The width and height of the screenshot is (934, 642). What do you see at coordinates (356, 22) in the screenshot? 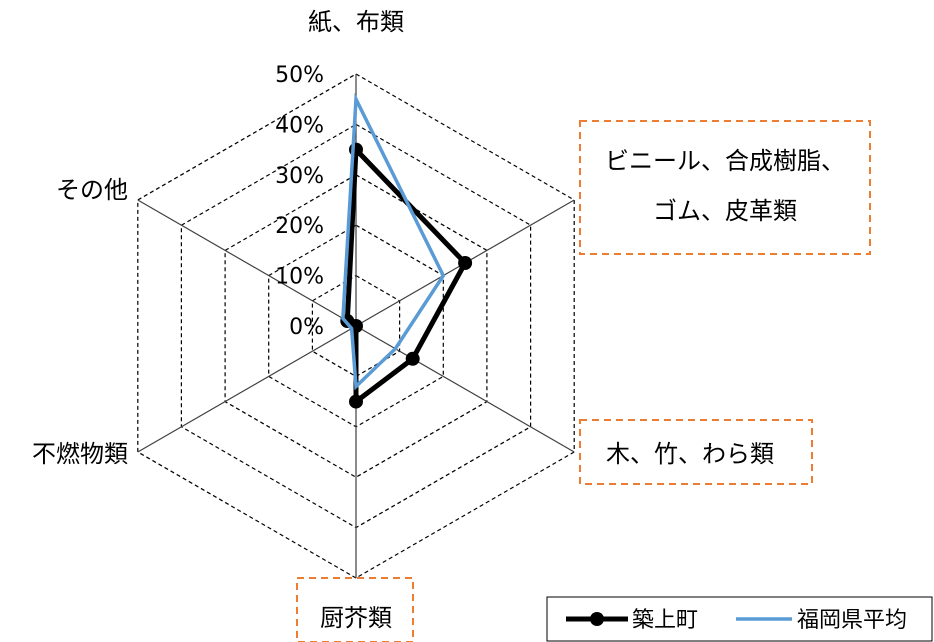
I see `category-label-0: 紙、布類` at bounding box center [356, 22].